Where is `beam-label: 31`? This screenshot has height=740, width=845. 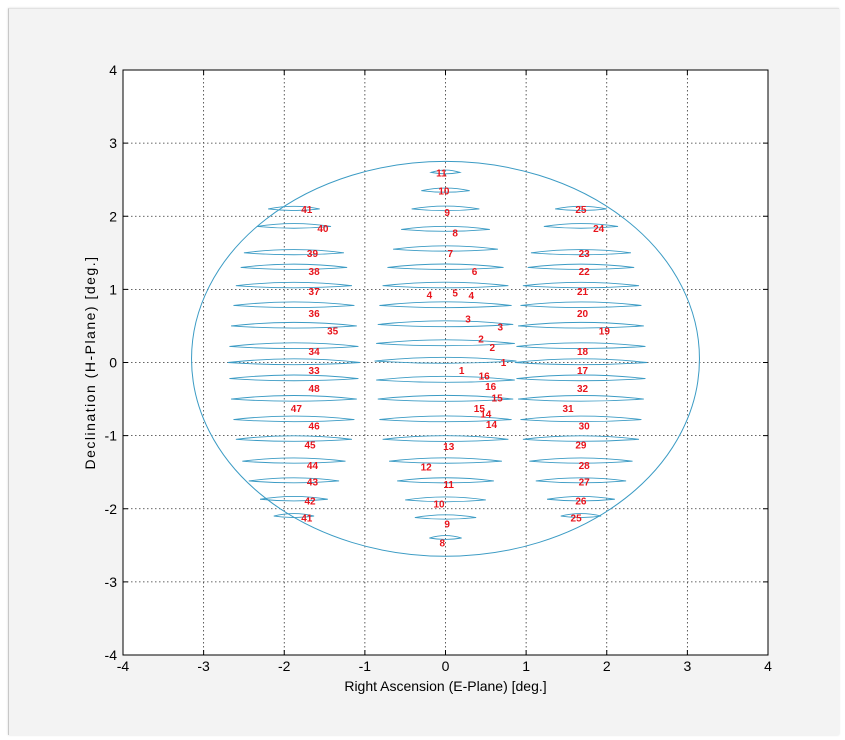
beam-label: 31 is located at coordinates (568, 409).